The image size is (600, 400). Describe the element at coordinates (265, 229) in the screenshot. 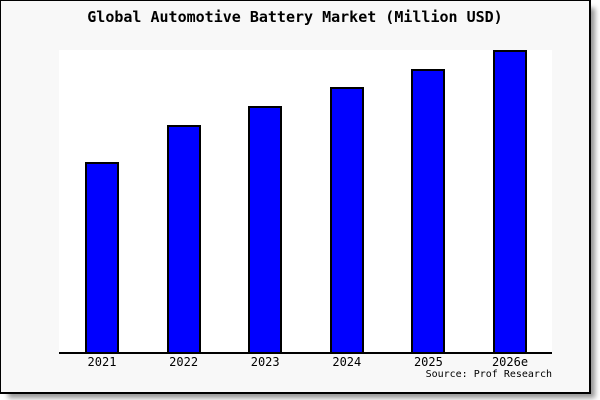

I see `bar-2023` at that location.